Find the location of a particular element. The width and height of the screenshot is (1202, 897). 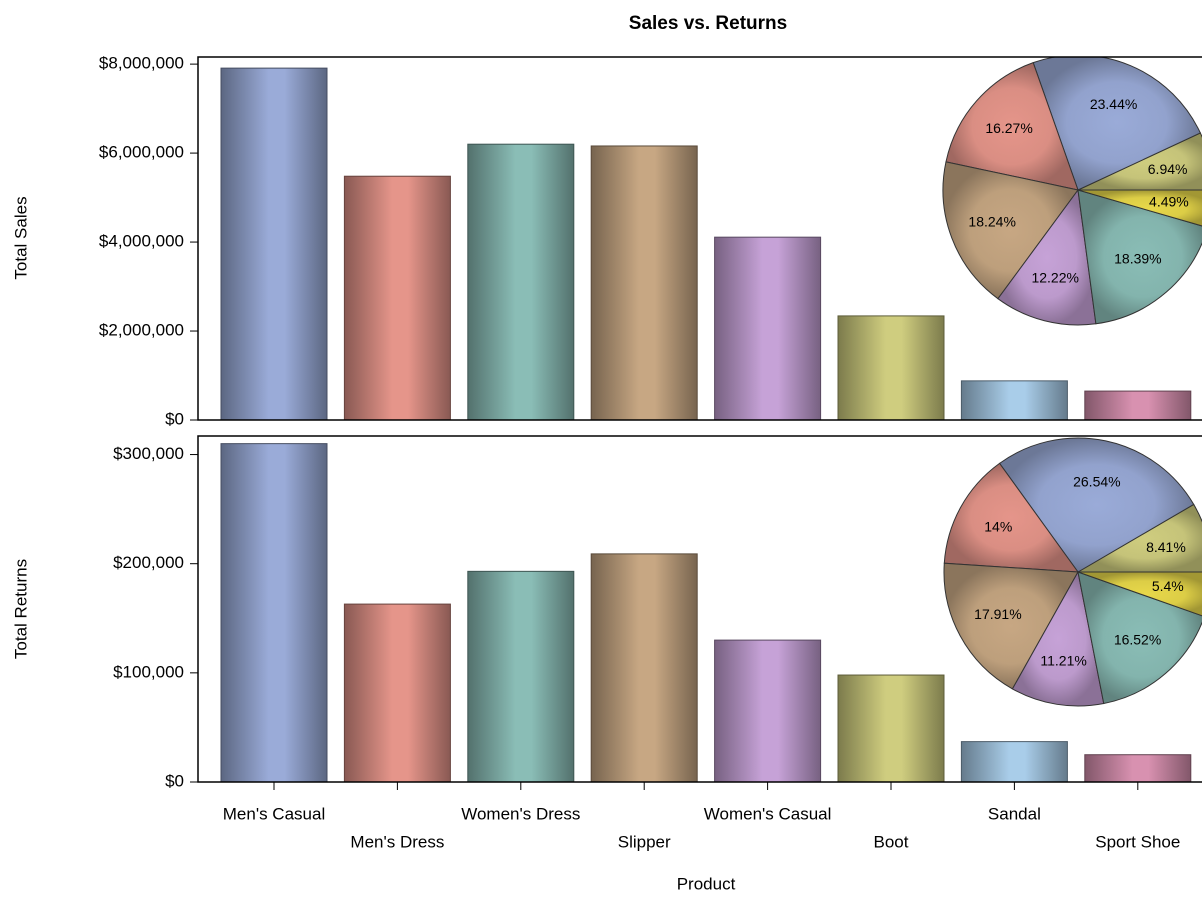

pie-label: 18.24% is located at coordinates (991, 221).